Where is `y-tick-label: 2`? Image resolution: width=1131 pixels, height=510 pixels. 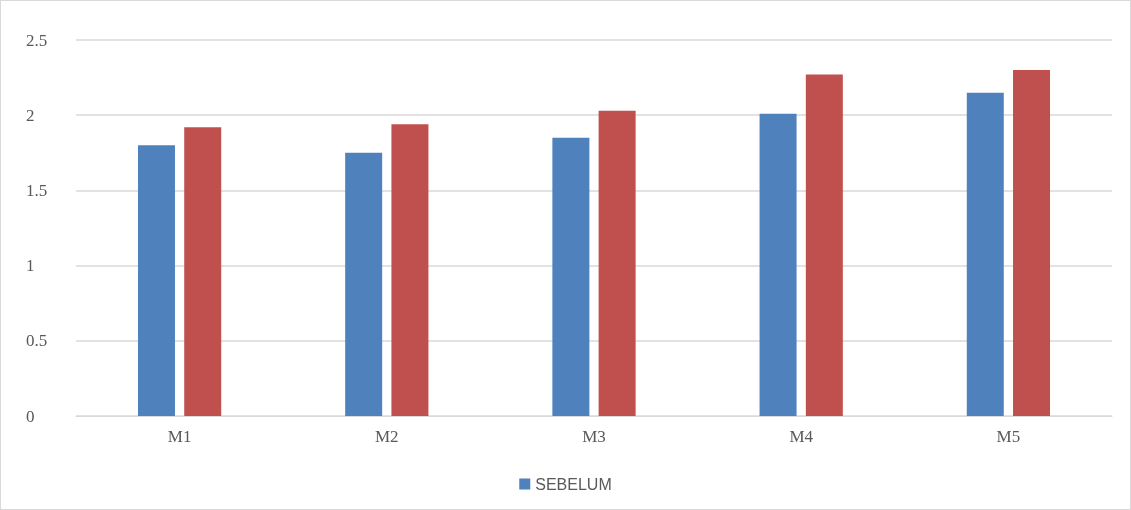
y-tick-label: 2 is located at coordinates (30, 115).